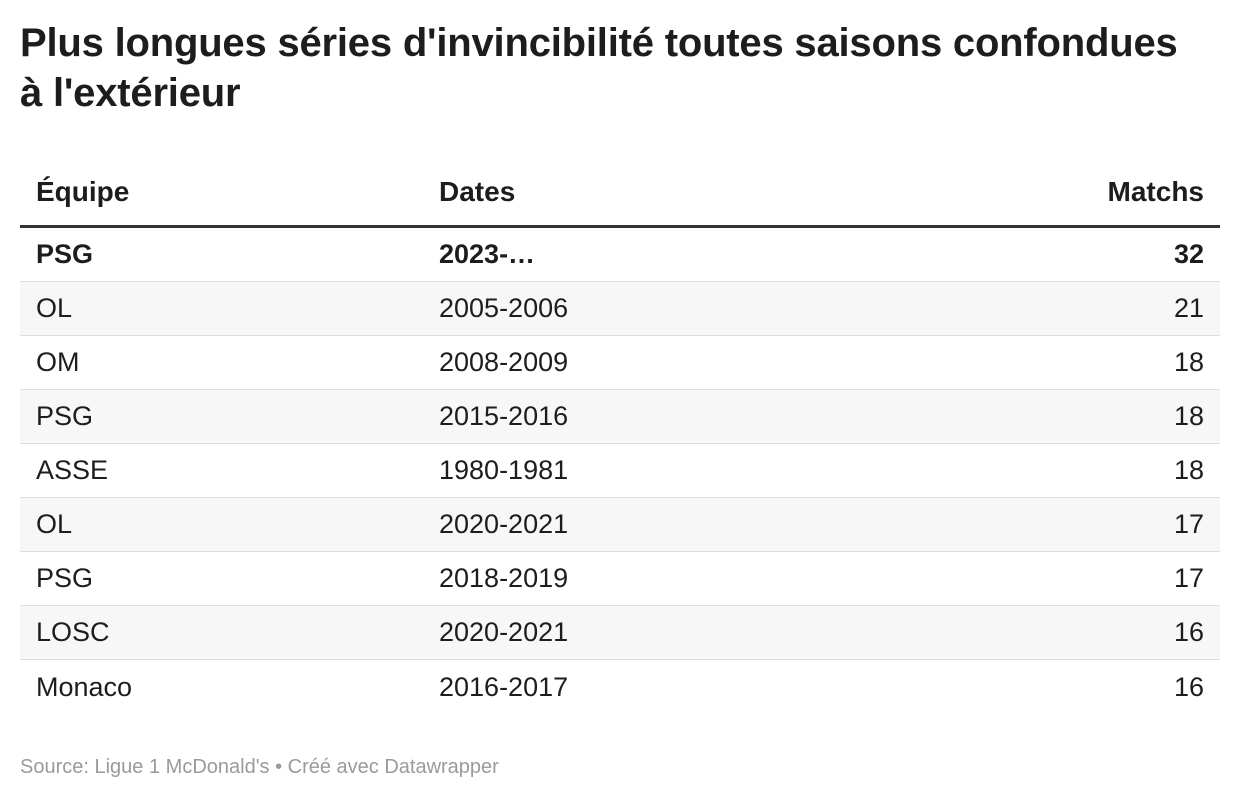 Image resolution: width=1240 pixels, height=802 pixels. Describe the element at coordinates (620, 363) in the screenshot. I see `table-row: OM 2008-2009 18` at that location.